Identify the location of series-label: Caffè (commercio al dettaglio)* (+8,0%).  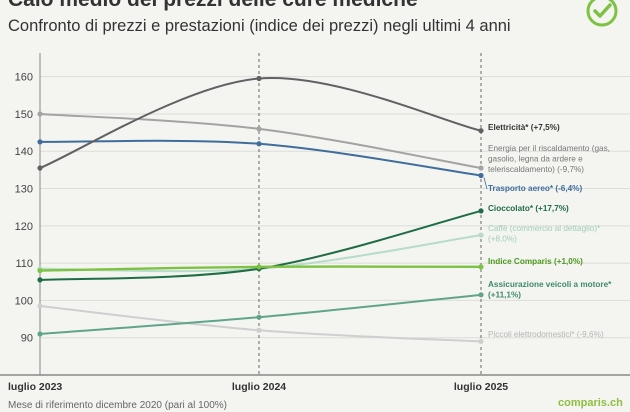
(544, 234).